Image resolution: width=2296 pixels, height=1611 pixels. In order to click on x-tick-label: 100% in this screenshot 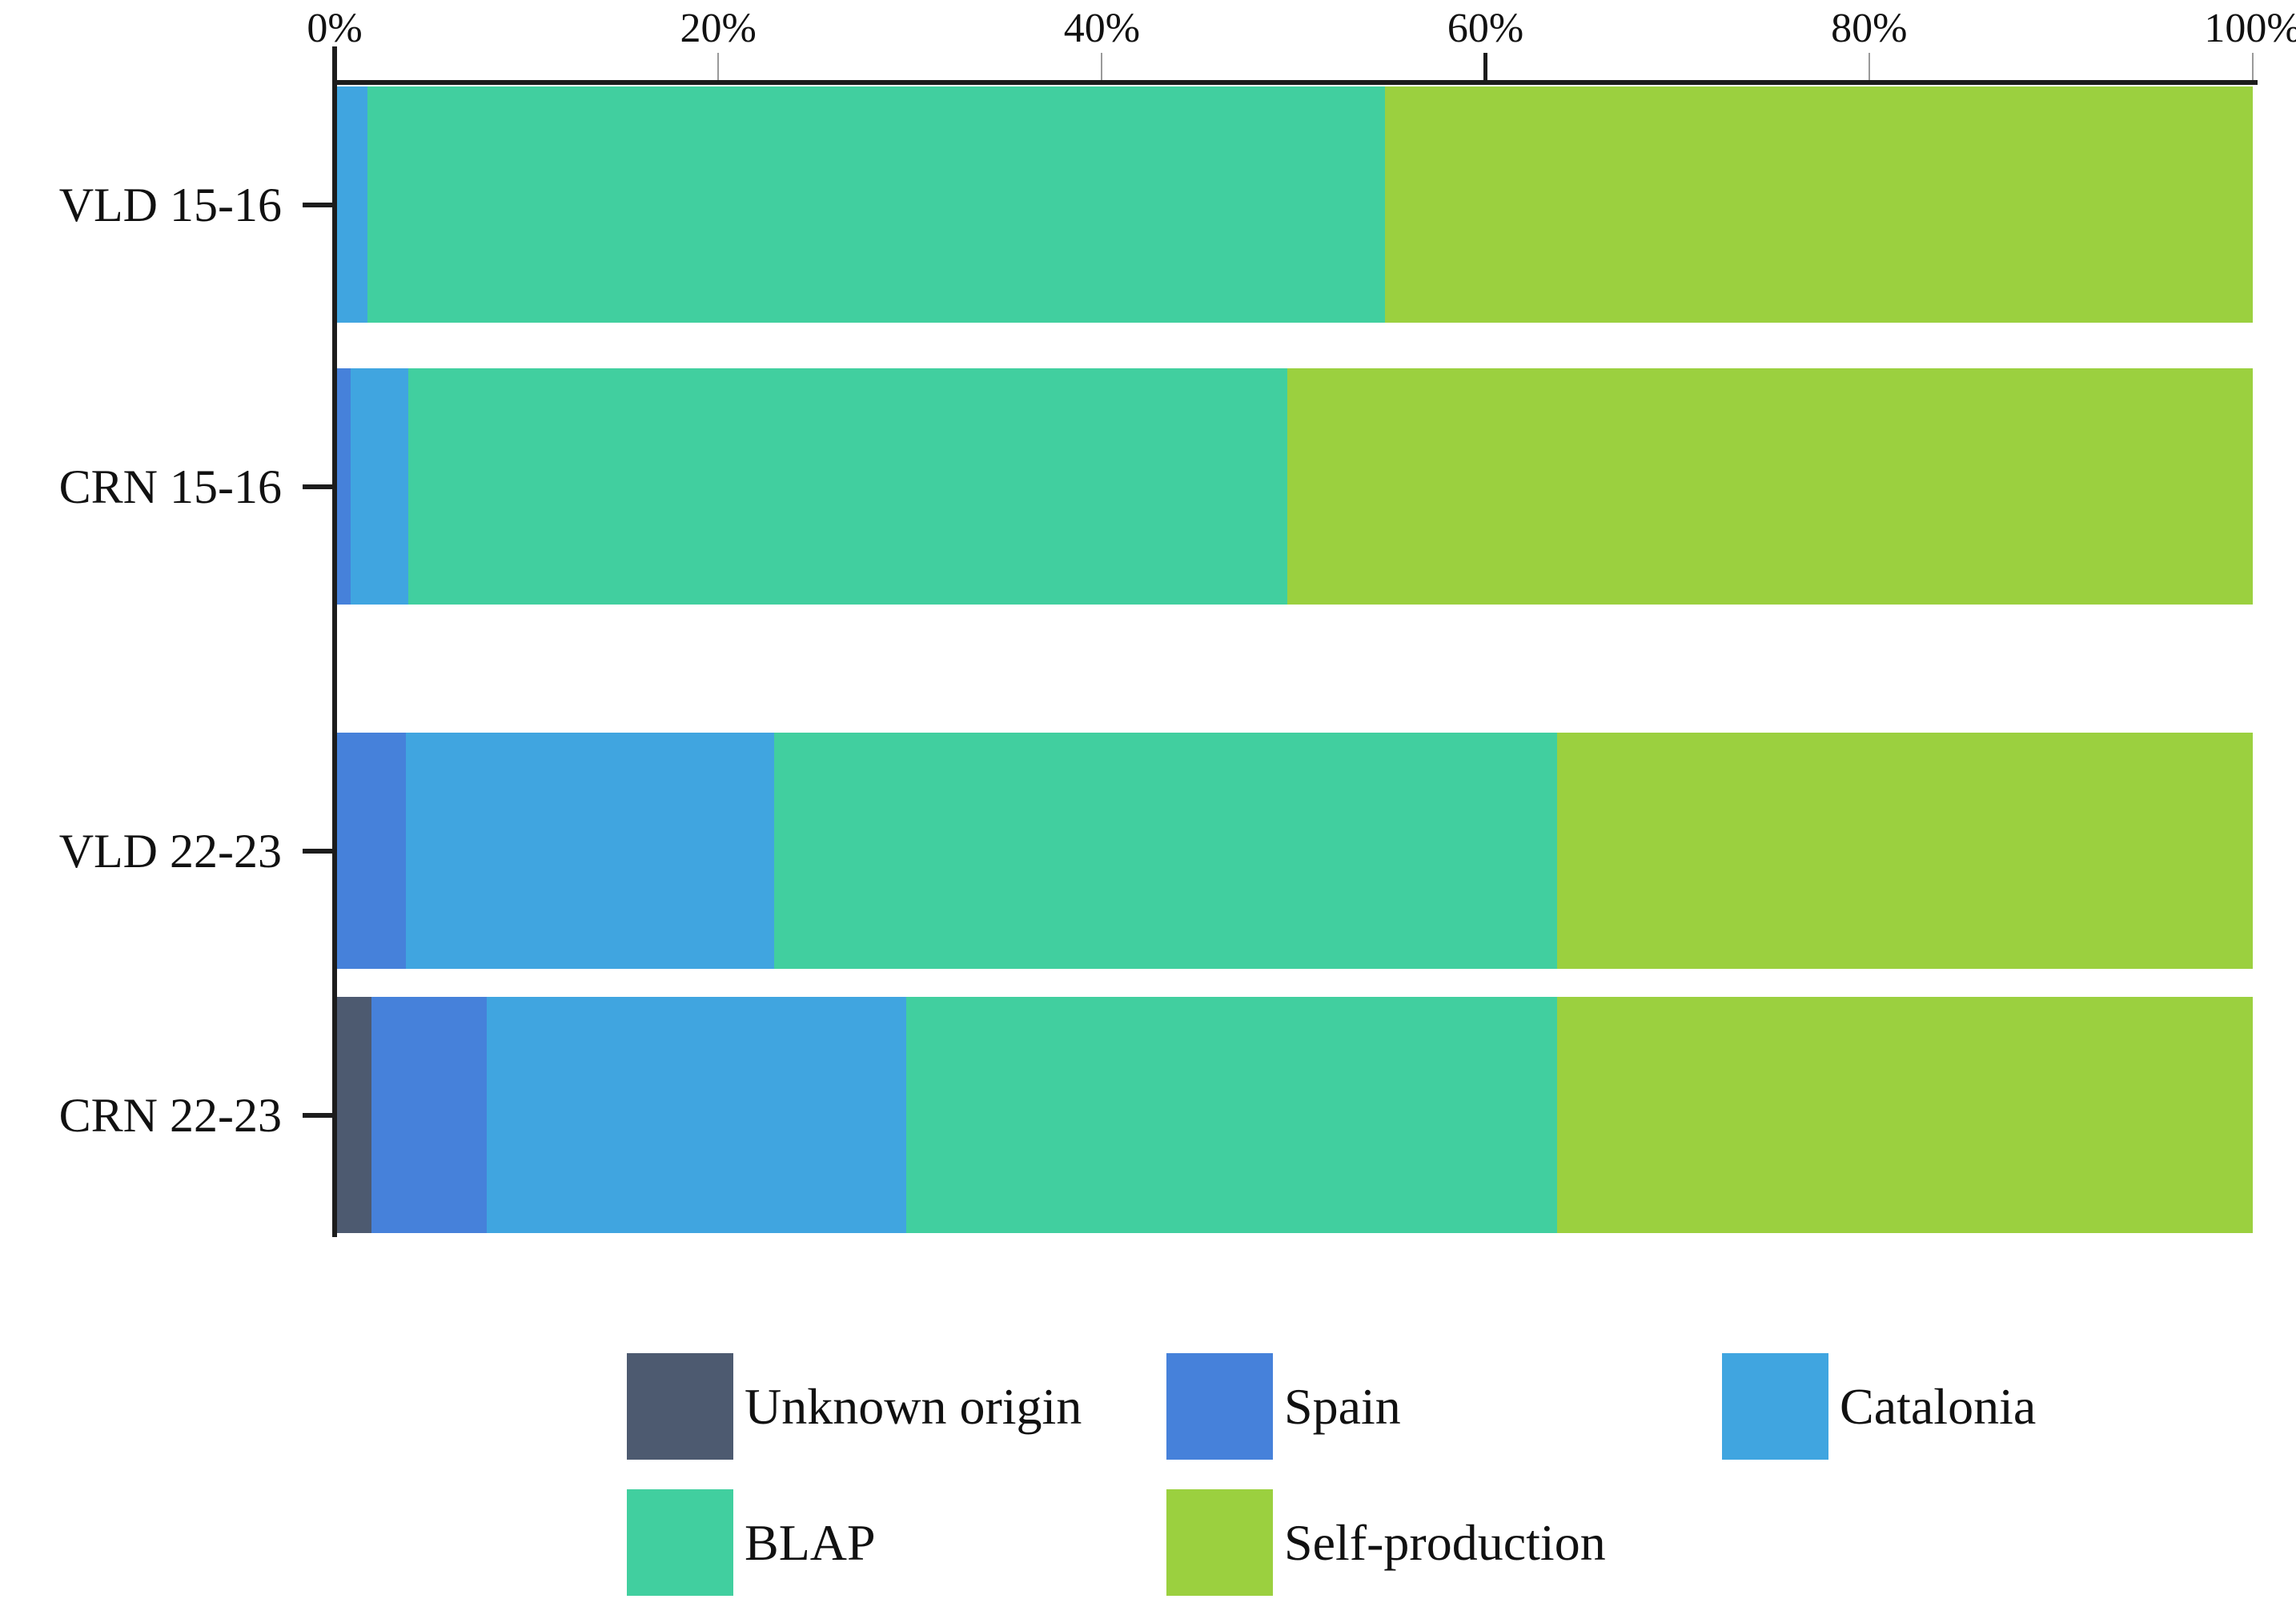, I will do `click(2250, 29)`.